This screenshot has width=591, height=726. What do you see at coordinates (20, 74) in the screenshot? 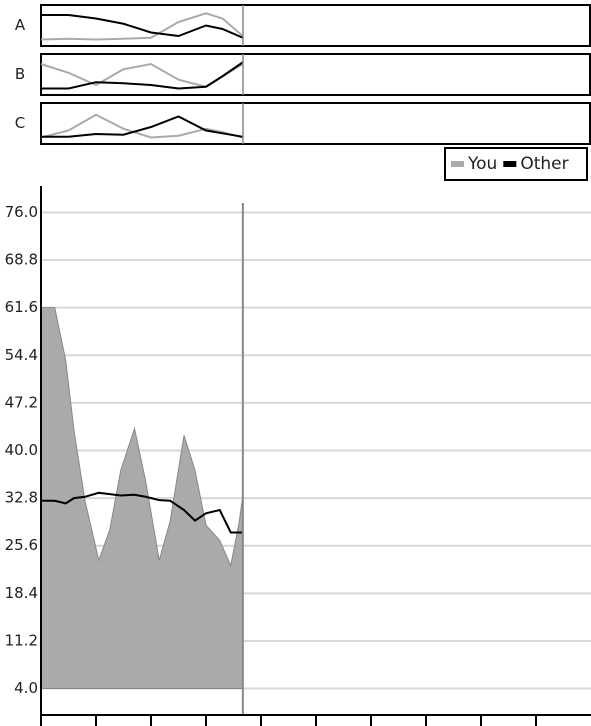
I see `panel-label: B` at bounding box center [20, 74].